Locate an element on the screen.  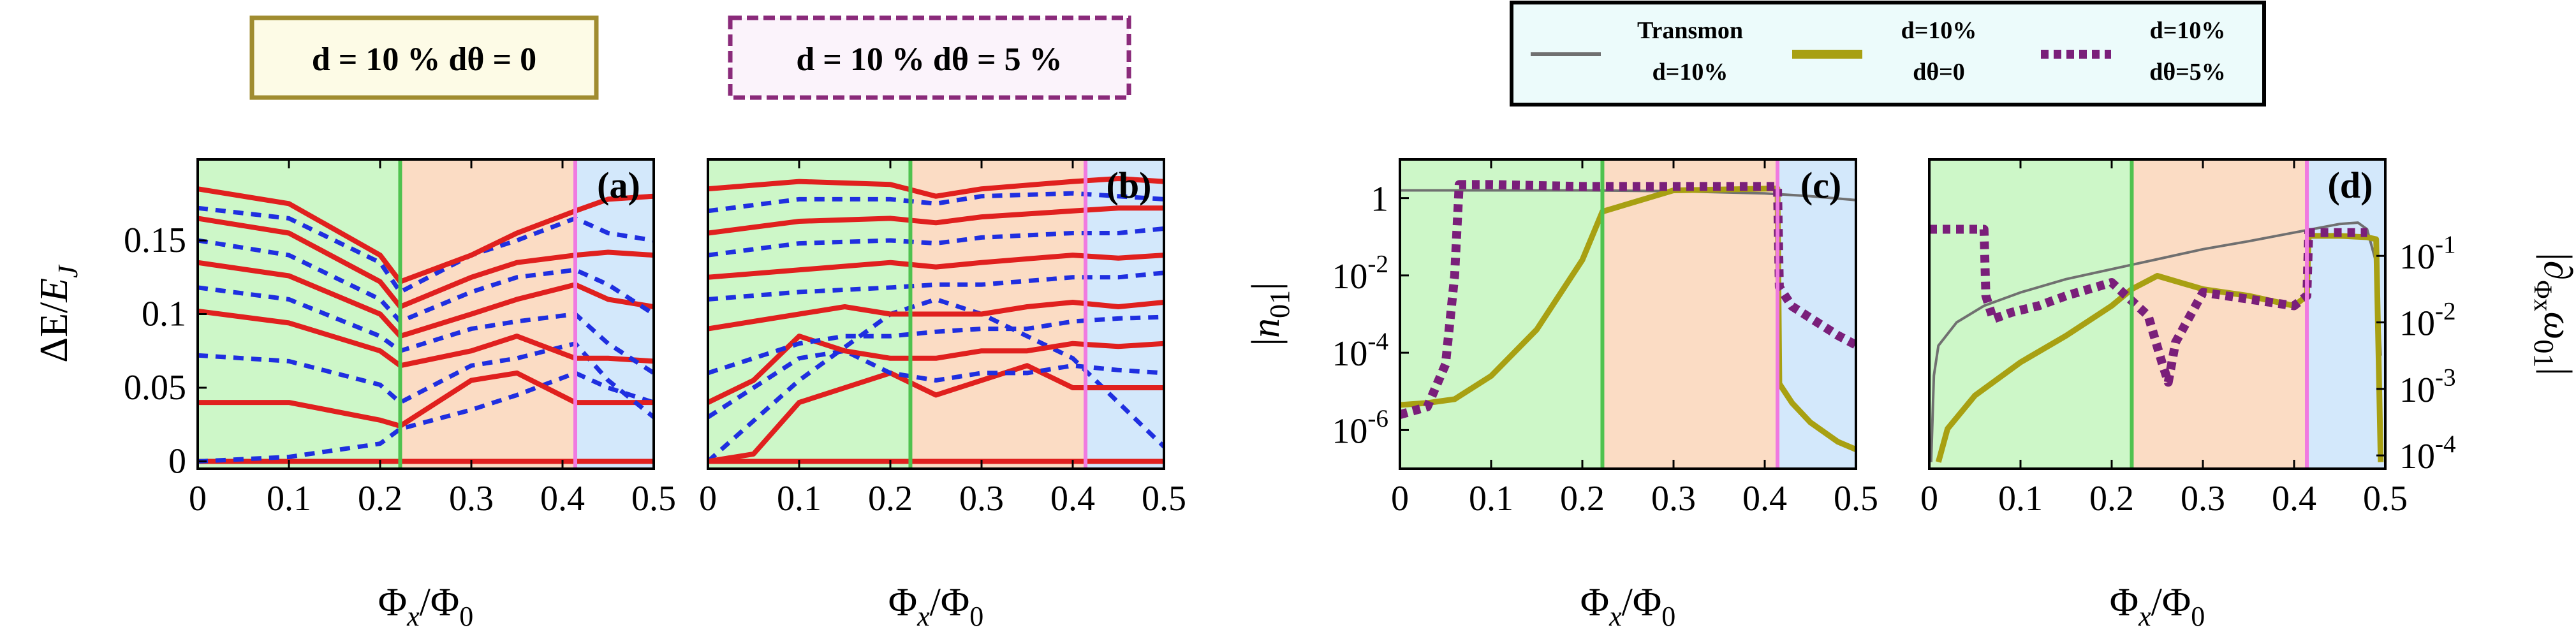
svg-text: d = 10 % dθ = 0 is located at coordinates (424, 59).